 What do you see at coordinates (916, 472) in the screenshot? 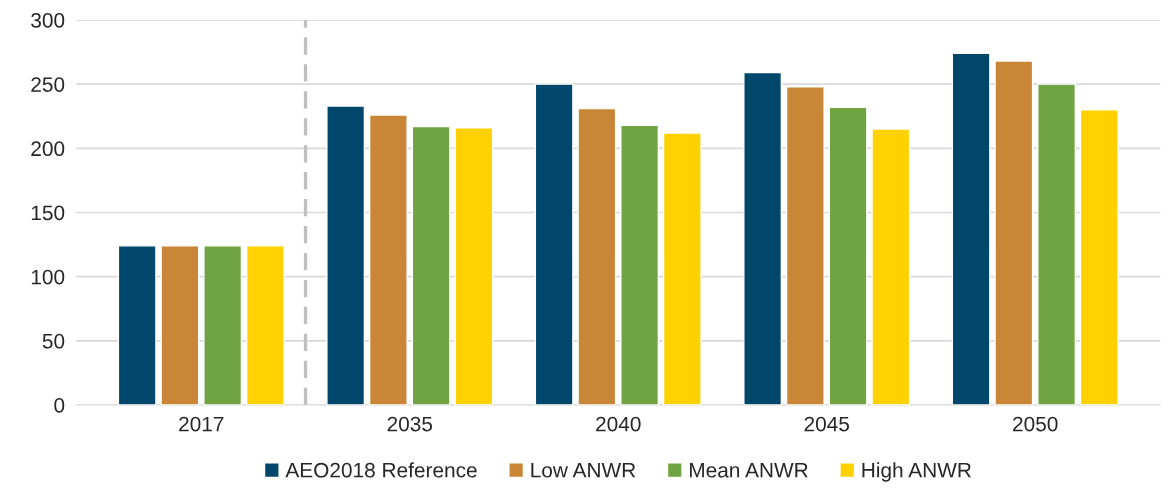
I see `legend-label: High ANWR` at bounding box center [916, 472].